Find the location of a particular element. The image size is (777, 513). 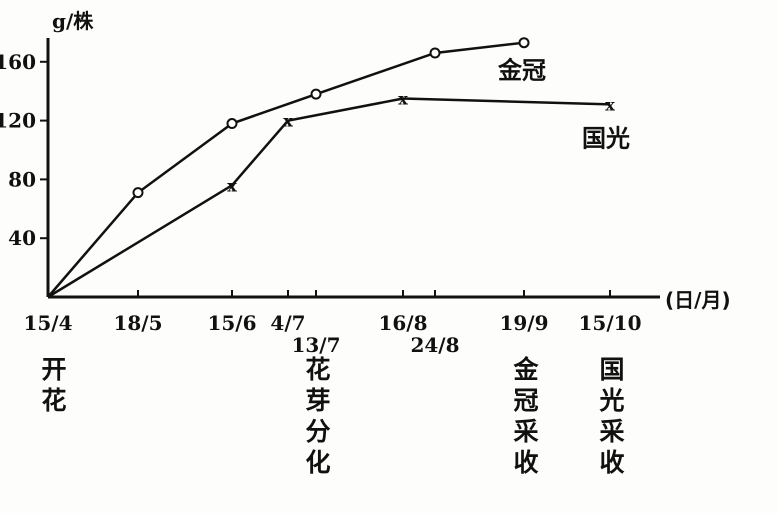

series-label: 金冠 is located at coordinates (521, 71).